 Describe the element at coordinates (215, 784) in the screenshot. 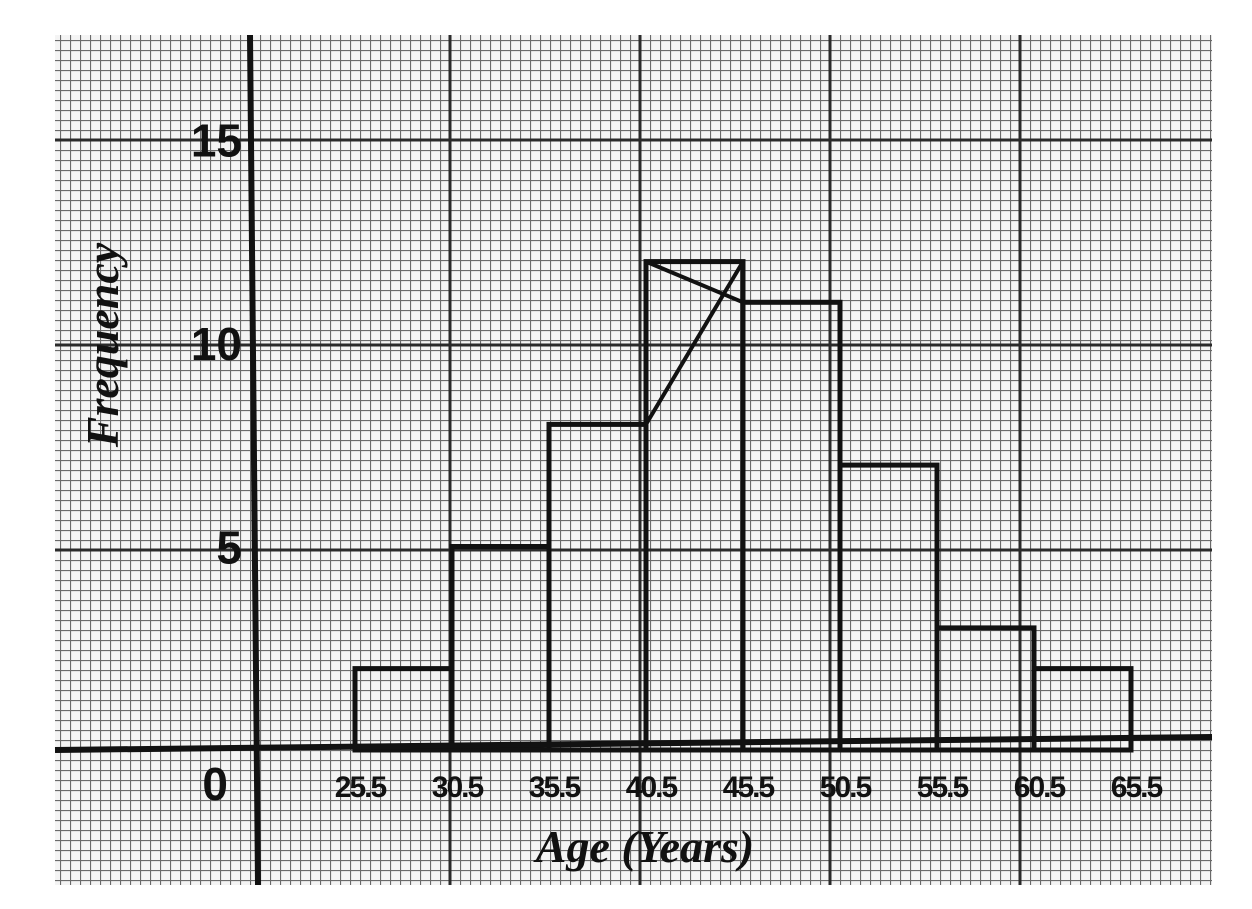

I see `y-tick-label: 0` at that location.